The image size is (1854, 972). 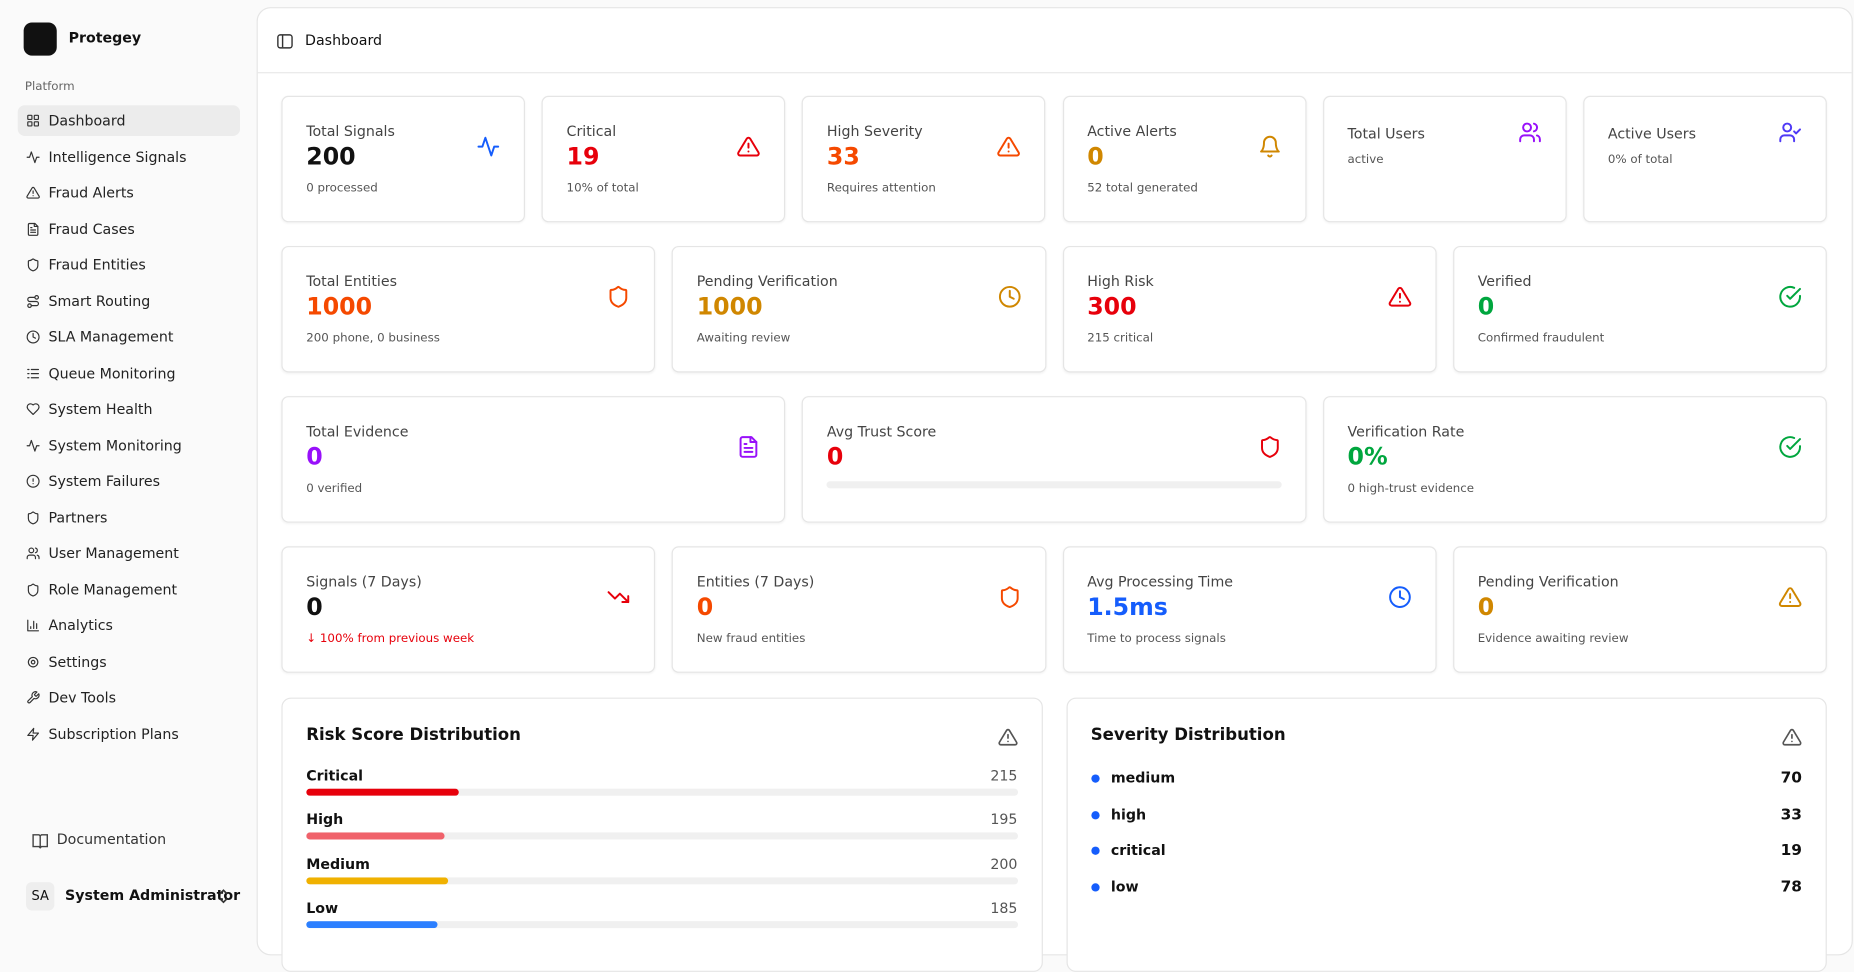 I want to click on severity-value: 19, so click(x=1791, y=850).